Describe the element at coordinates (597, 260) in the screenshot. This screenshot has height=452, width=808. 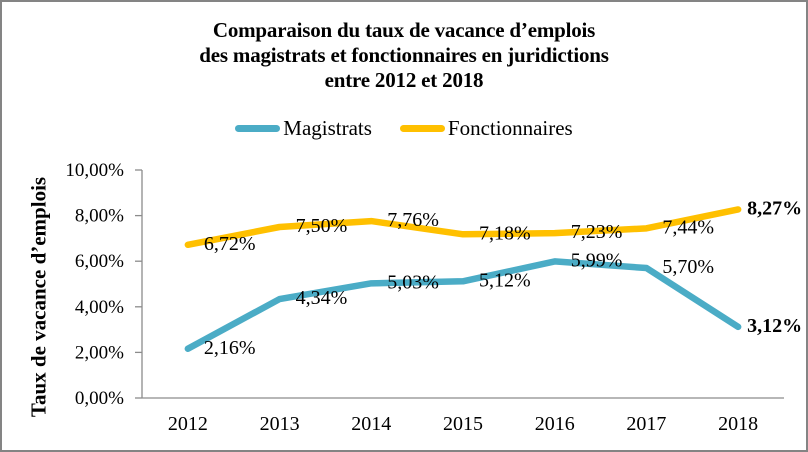
I see `data-label-magistrats-2016: 5,99%` at that location.